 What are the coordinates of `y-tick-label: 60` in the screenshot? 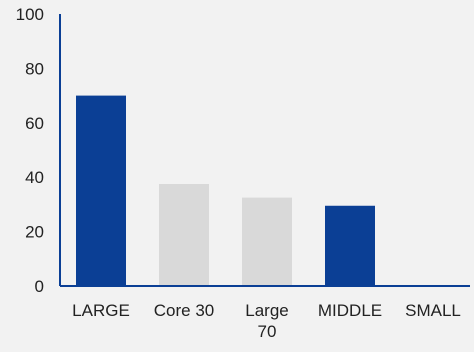 It's located at (34, 123).